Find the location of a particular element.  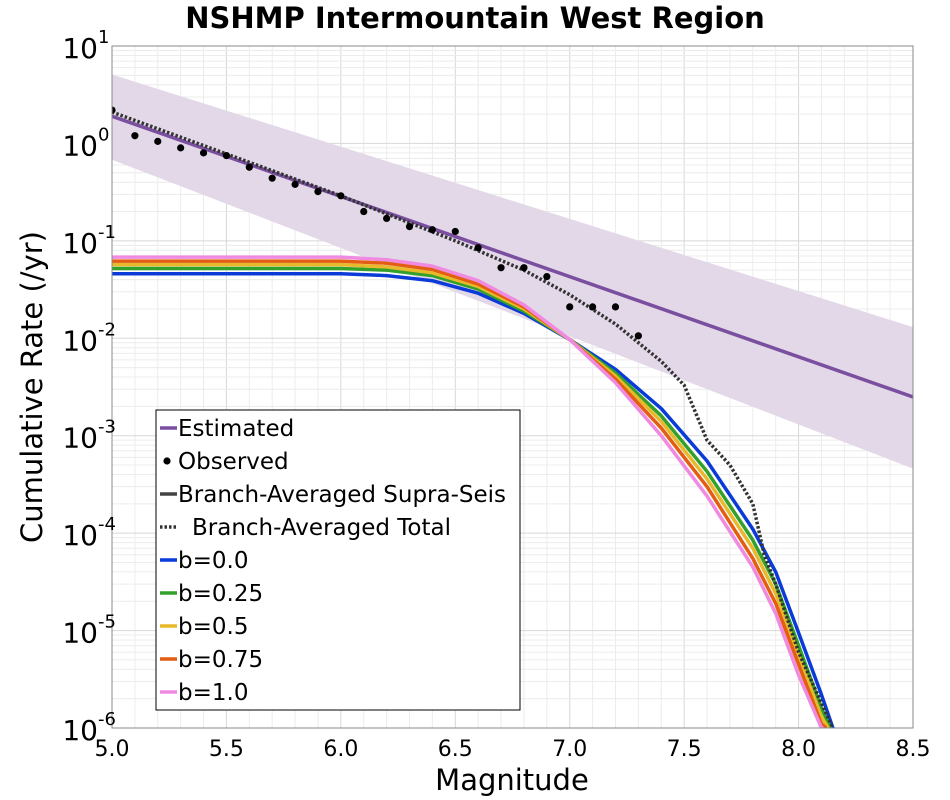

legend-entry: Estimated is located at coordinates (227, 429).